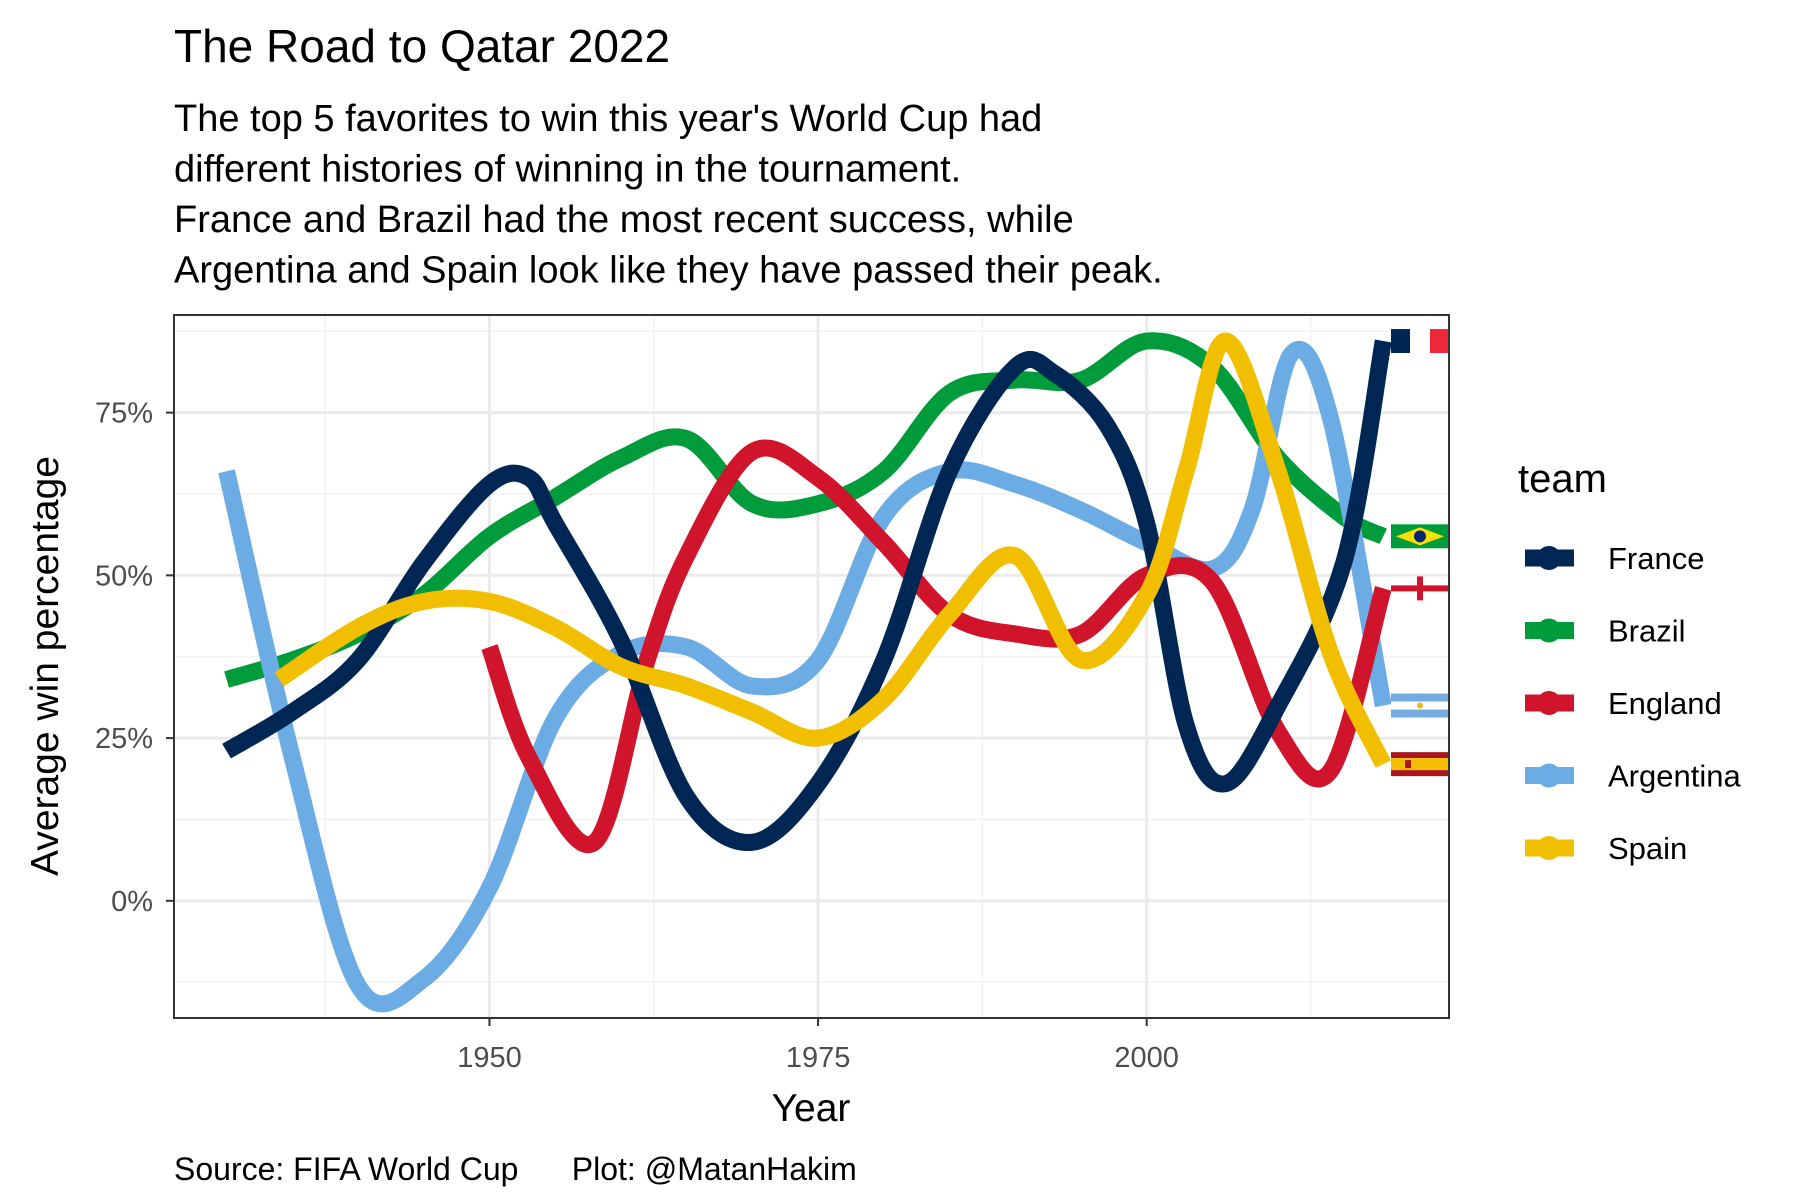  What do you see at coordinates (818, 1058) in the screenshot?
I see `x-tick-label: 1975` at bounding box center [818, 1058].